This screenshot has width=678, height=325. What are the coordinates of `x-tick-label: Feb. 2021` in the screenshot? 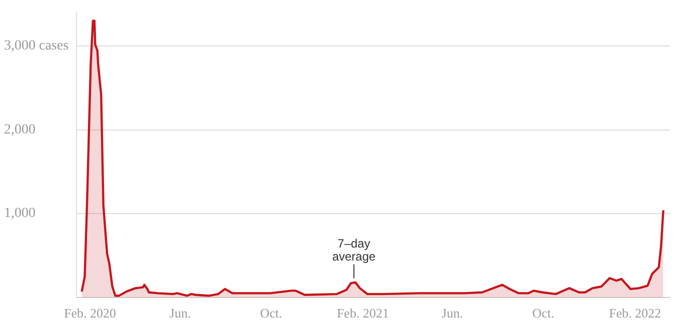 It's located at (362, 313).